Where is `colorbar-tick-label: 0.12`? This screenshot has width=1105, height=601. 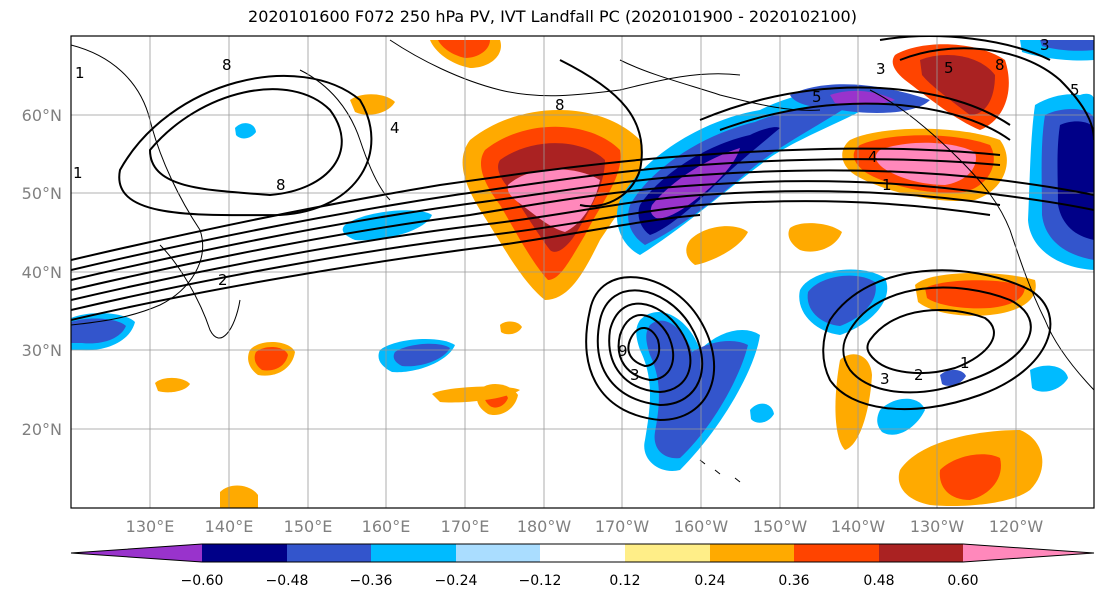
colorbar-tick-label: 0.12 is located at coordinates (624, 581).